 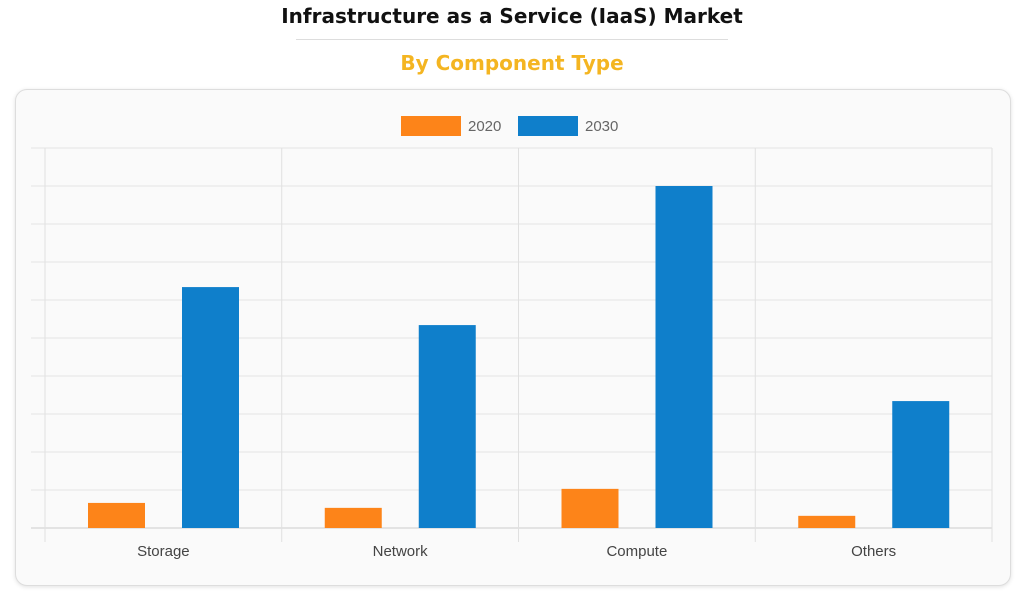 I want to click on legend-swatch-2030, so click(x=548, y=126).